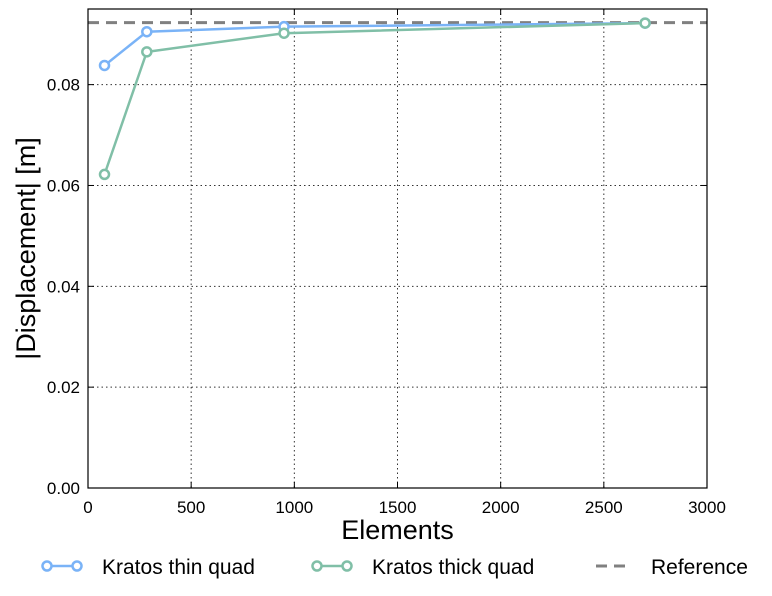  What do you see at coordinates (398, 507) in the screenshot?
I see `x-tick-label: 1500` at bounding box center [398, 507].